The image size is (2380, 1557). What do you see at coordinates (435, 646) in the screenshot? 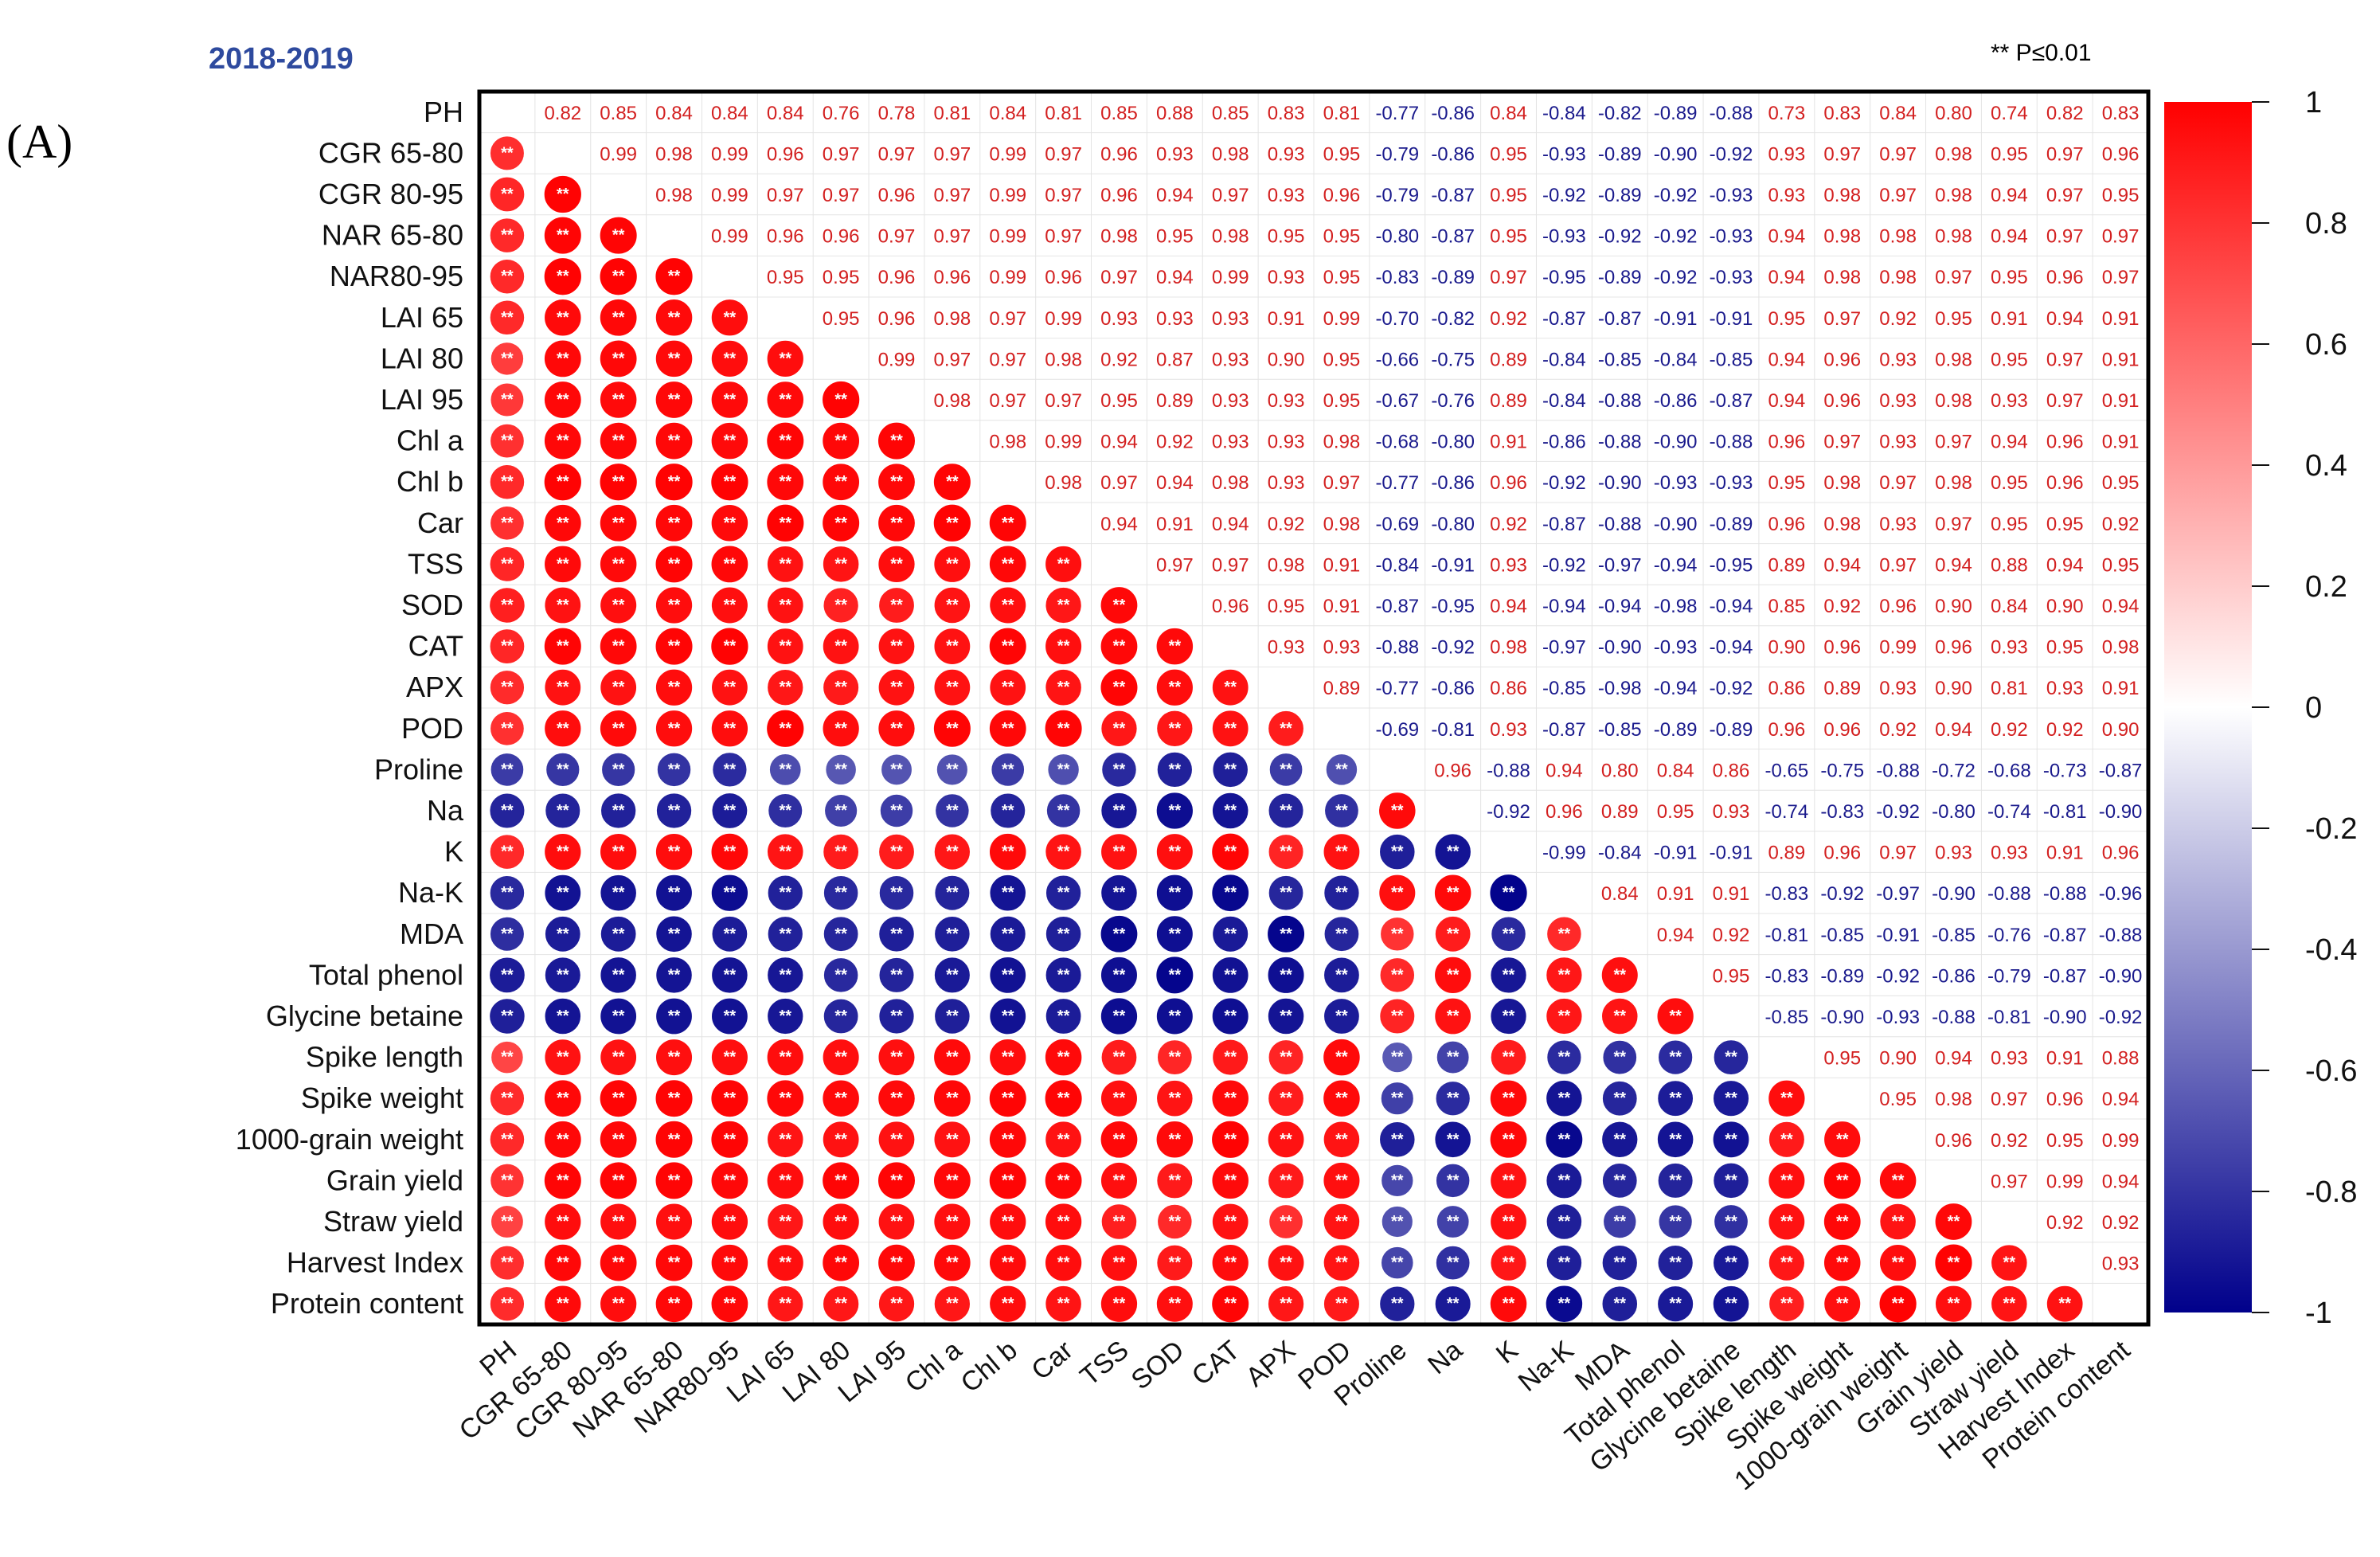
I see `row-label: CAT` at bounding box center [435, 646].